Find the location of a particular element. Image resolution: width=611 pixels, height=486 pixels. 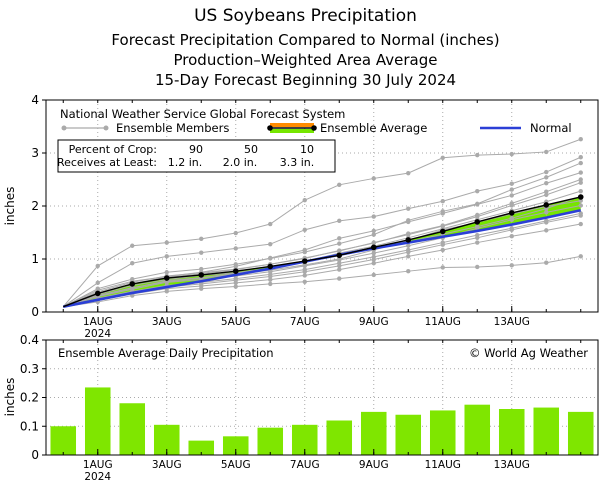

bottom-panel-title: Ensemble Average Daily Precipitation is located at coordinates (166, 353).